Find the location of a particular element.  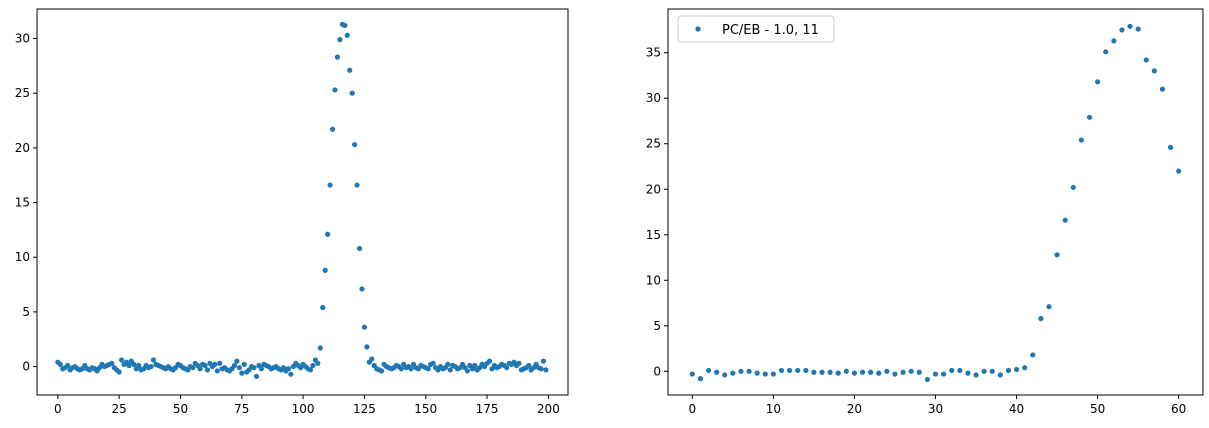

x-tick-label: 125 is located at coordinates (364, 409).